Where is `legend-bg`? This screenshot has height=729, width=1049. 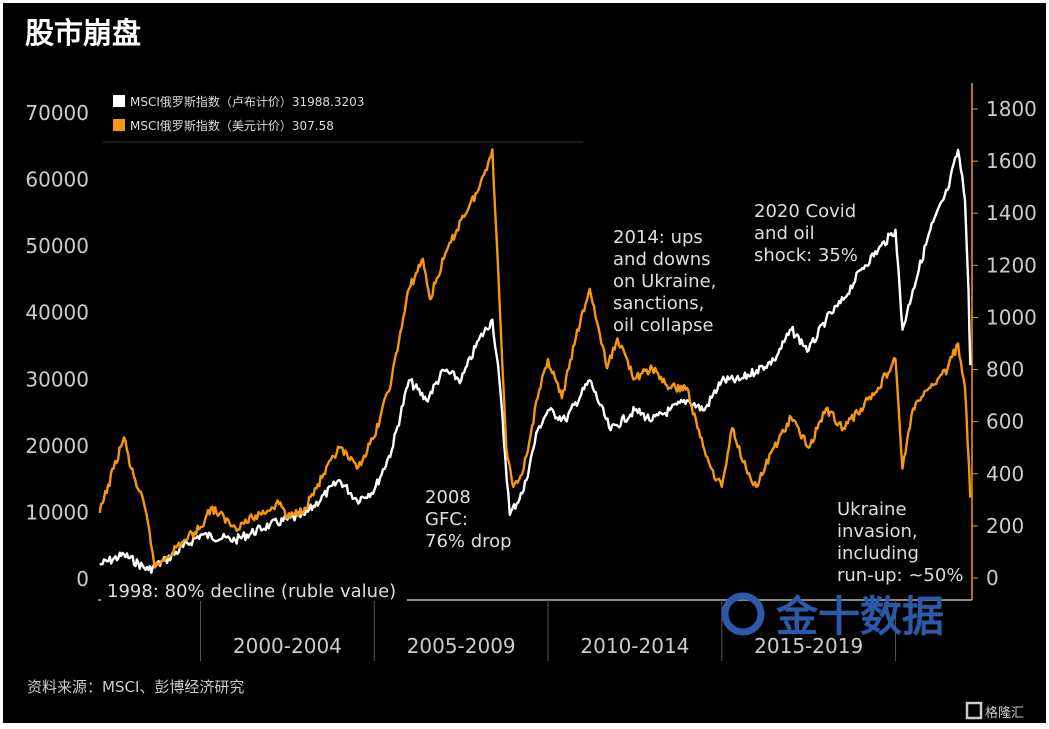 legend-bg is located at coordinates (343, 117).